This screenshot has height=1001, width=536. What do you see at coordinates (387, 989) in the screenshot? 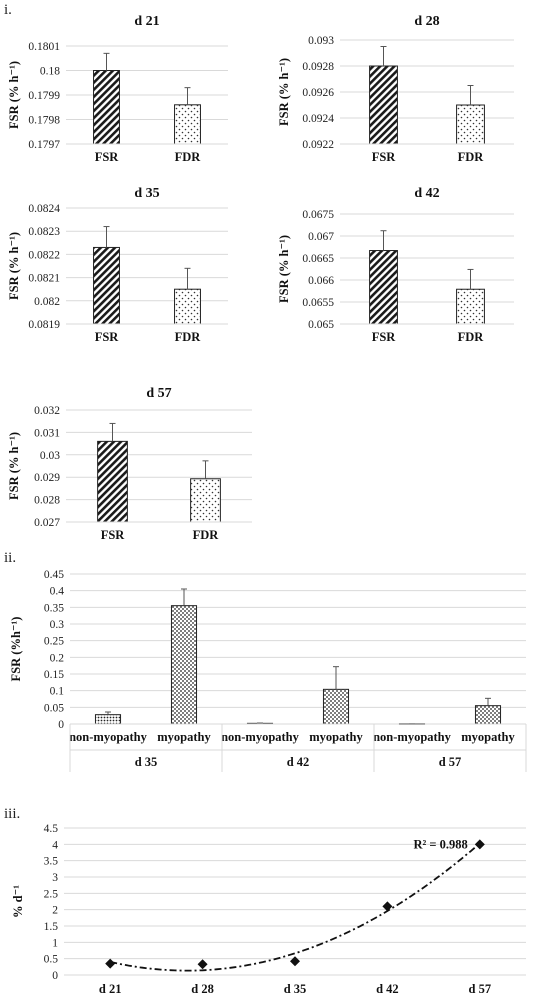
I see `x-tick-label: d 42` at bounding box center [387, 989].